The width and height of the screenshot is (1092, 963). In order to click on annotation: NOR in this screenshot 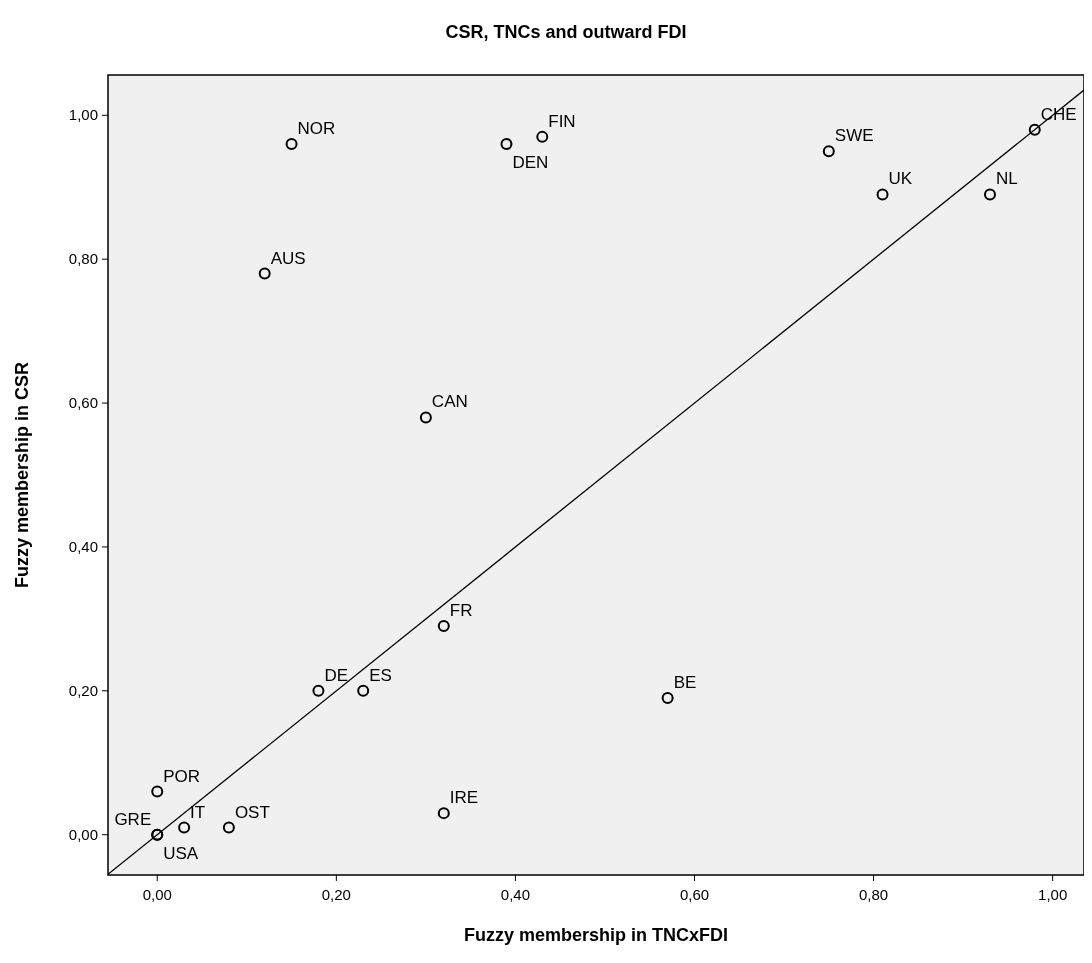, I will do `click(316, 129)`.